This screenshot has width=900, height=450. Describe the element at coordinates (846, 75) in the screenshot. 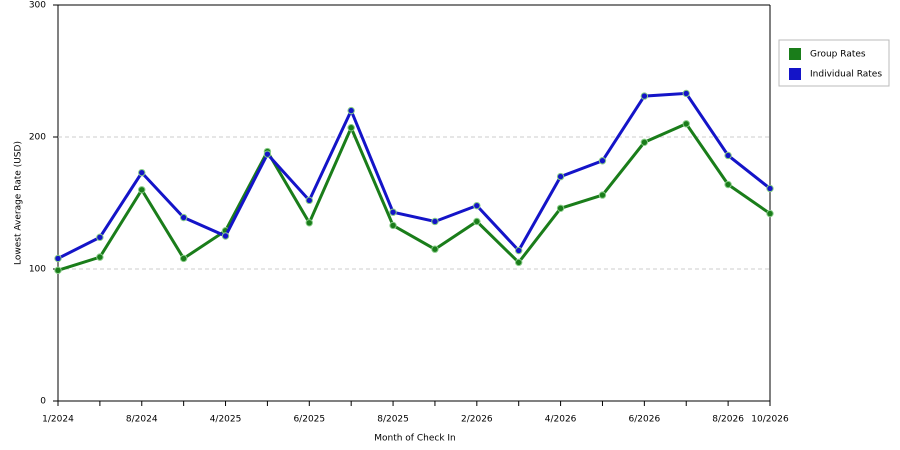

I see `legend-label: Individual Rates` at that location.